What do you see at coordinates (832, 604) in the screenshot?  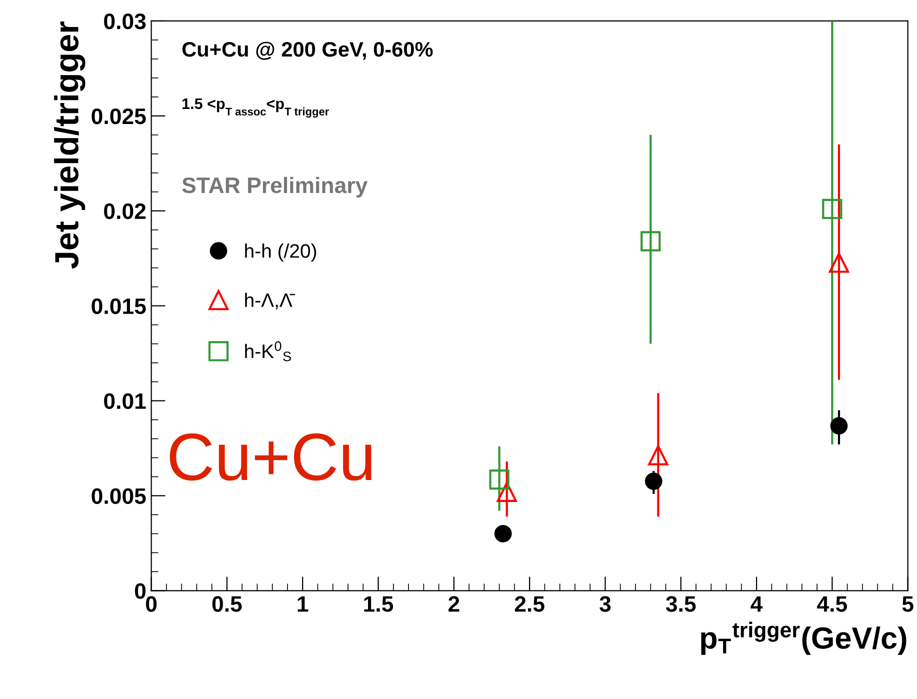 I see `x-tick-label: 4.5` at bounding box center [832, 604].